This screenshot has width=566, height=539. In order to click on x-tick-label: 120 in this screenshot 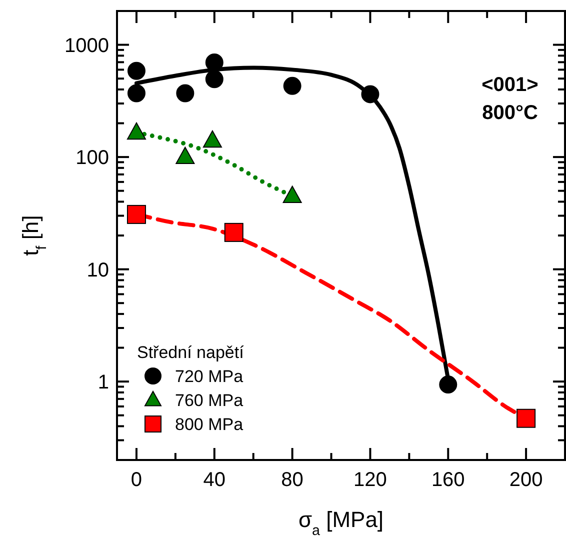, I will do `click(370, 480)`.